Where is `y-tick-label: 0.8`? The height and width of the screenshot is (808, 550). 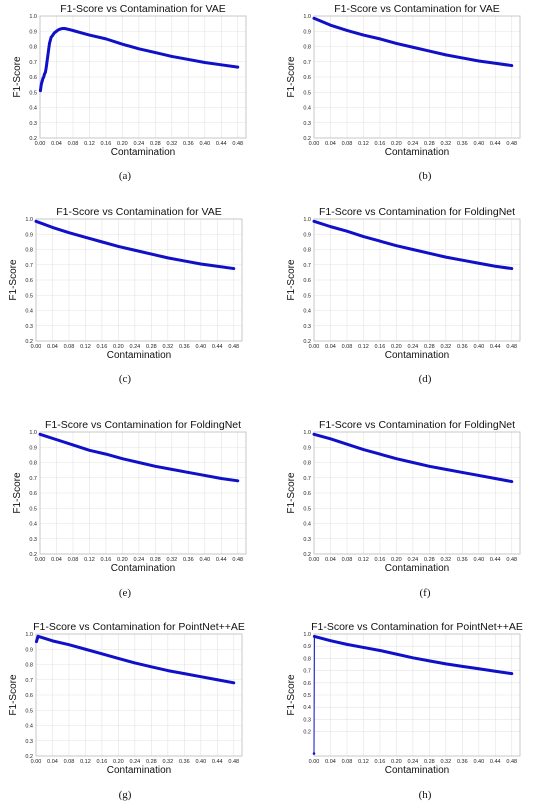 y-tick-label: 0.8 is located at coordinates (33, 464).